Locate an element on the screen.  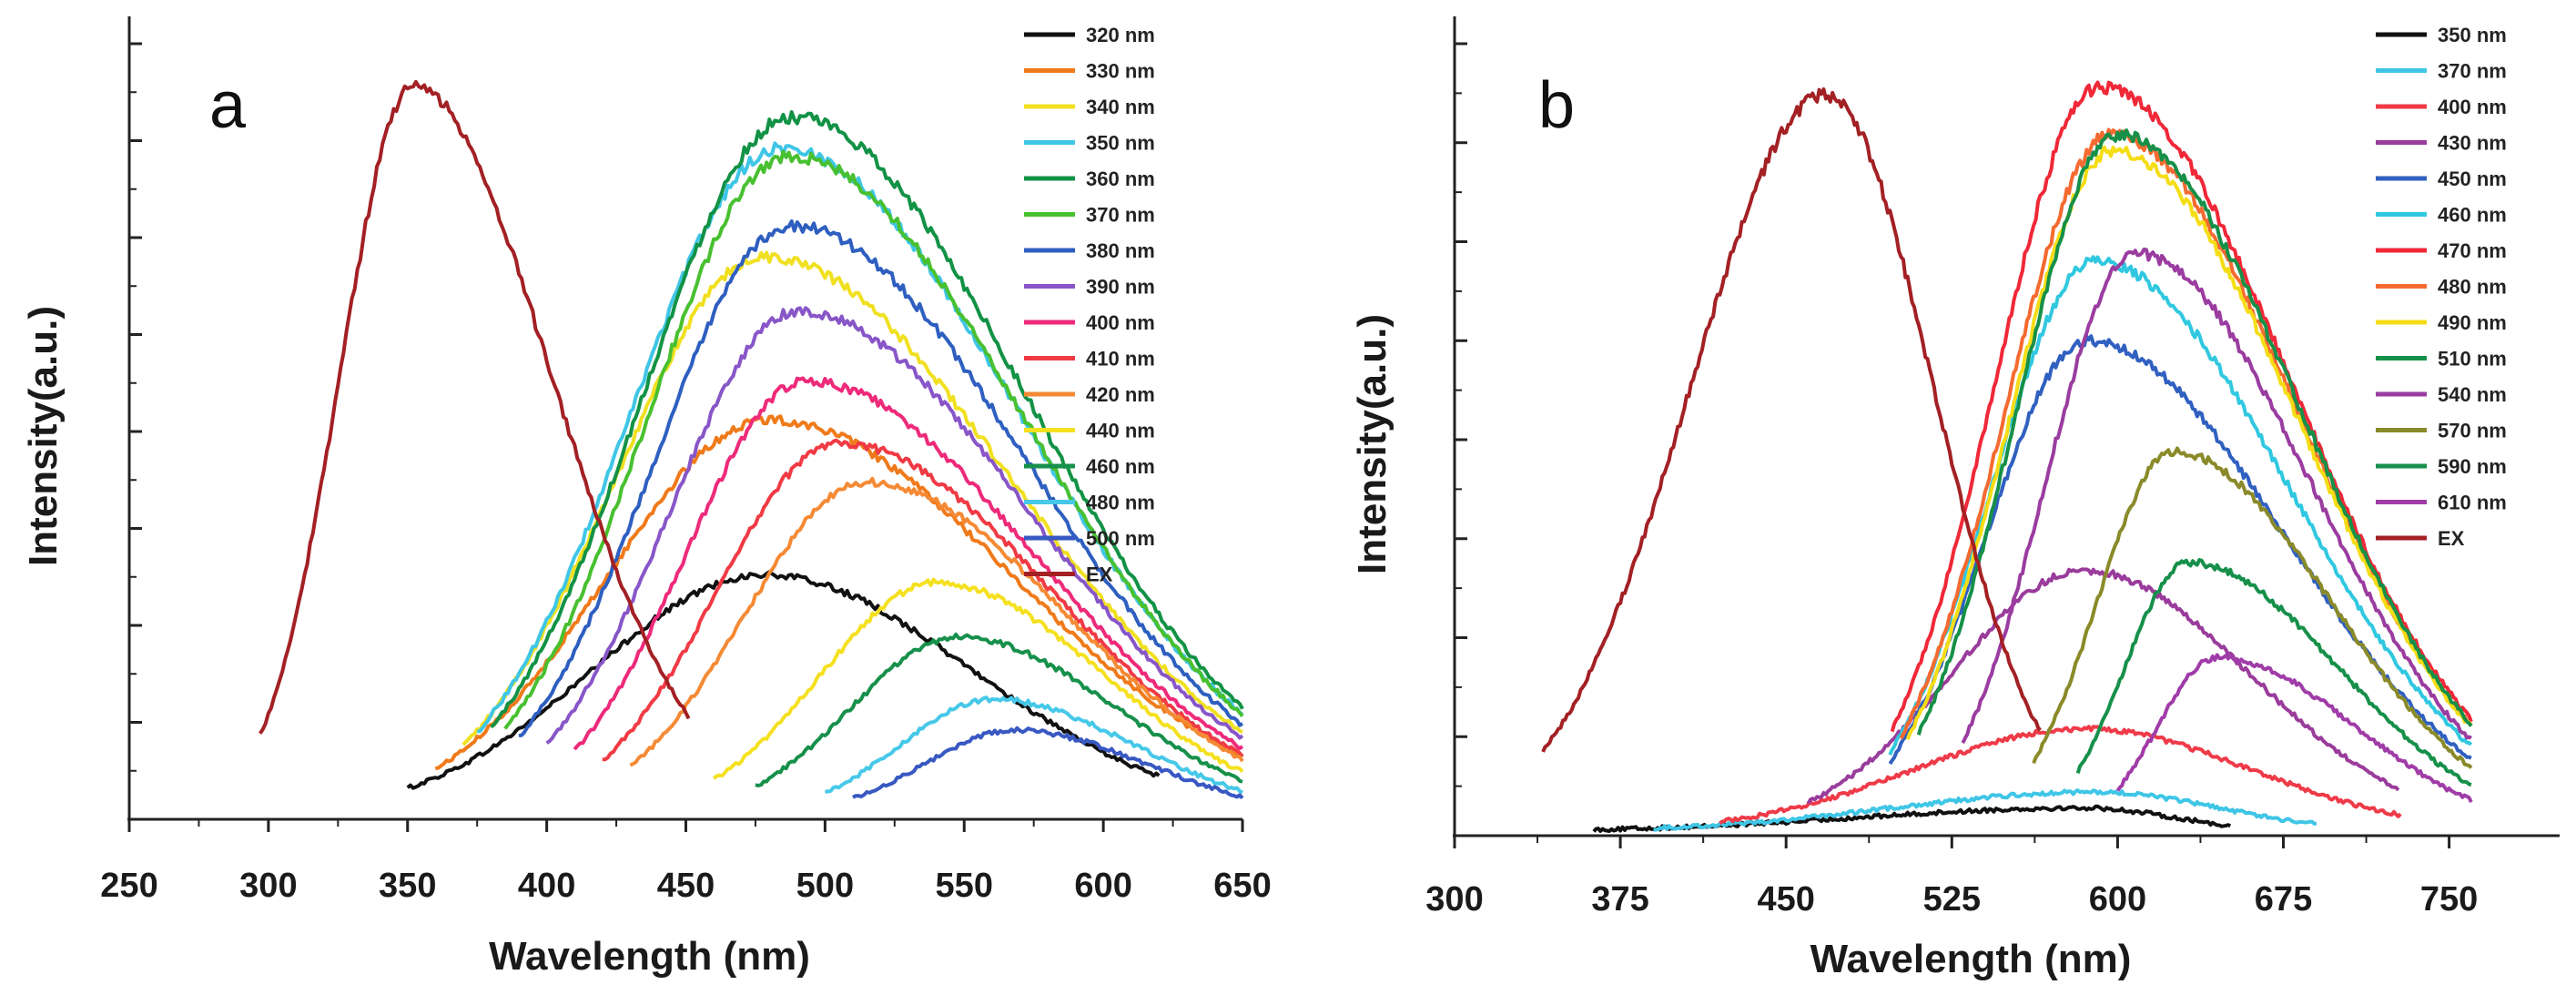
legend-label: 500 nm is located at coordinates (1120, 538).